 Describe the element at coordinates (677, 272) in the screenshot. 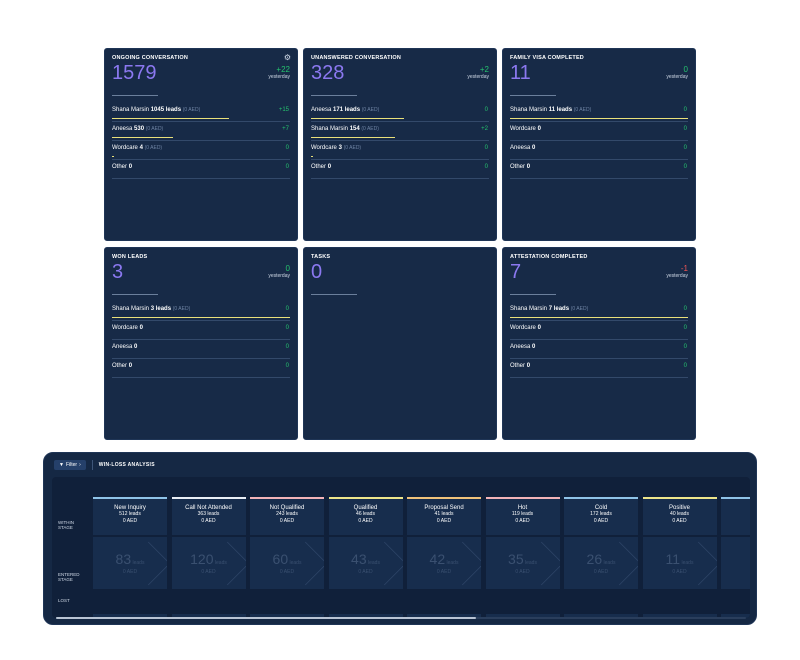

I see `card-delta: -1 yesterday` at that location.